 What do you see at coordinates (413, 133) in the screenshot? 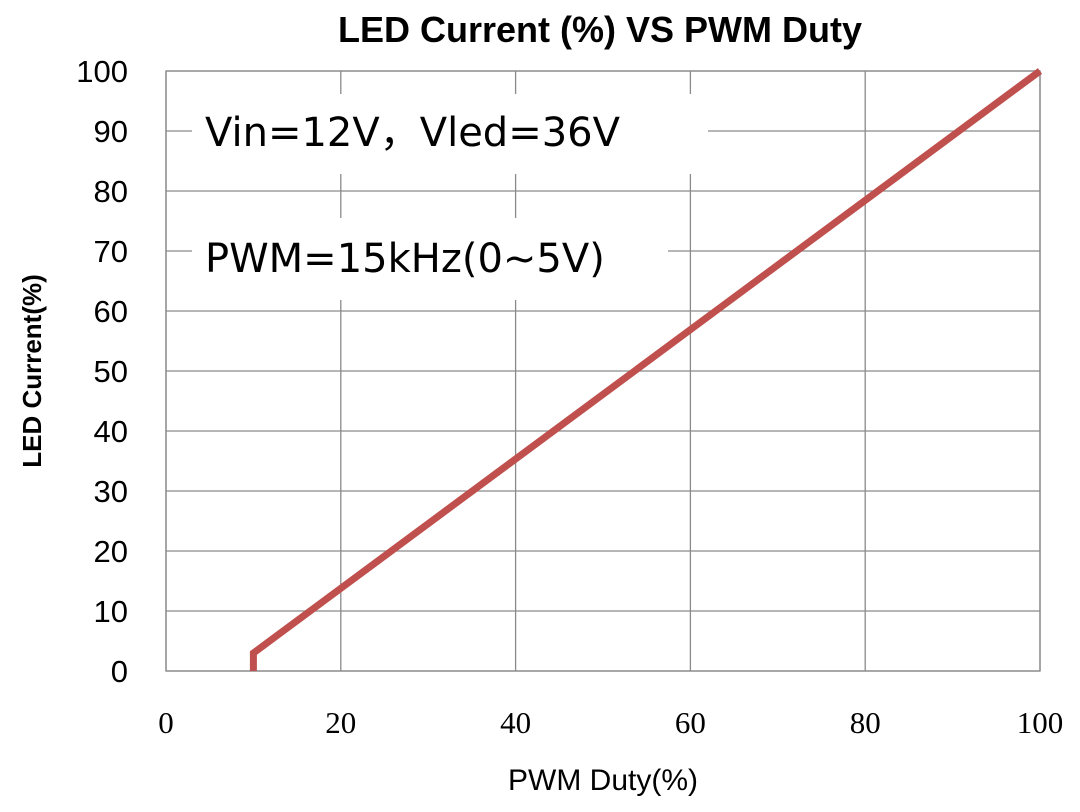
I see `annotation-voltage: Vin=12V，Vled=36V` at bounding box center [413, 133].